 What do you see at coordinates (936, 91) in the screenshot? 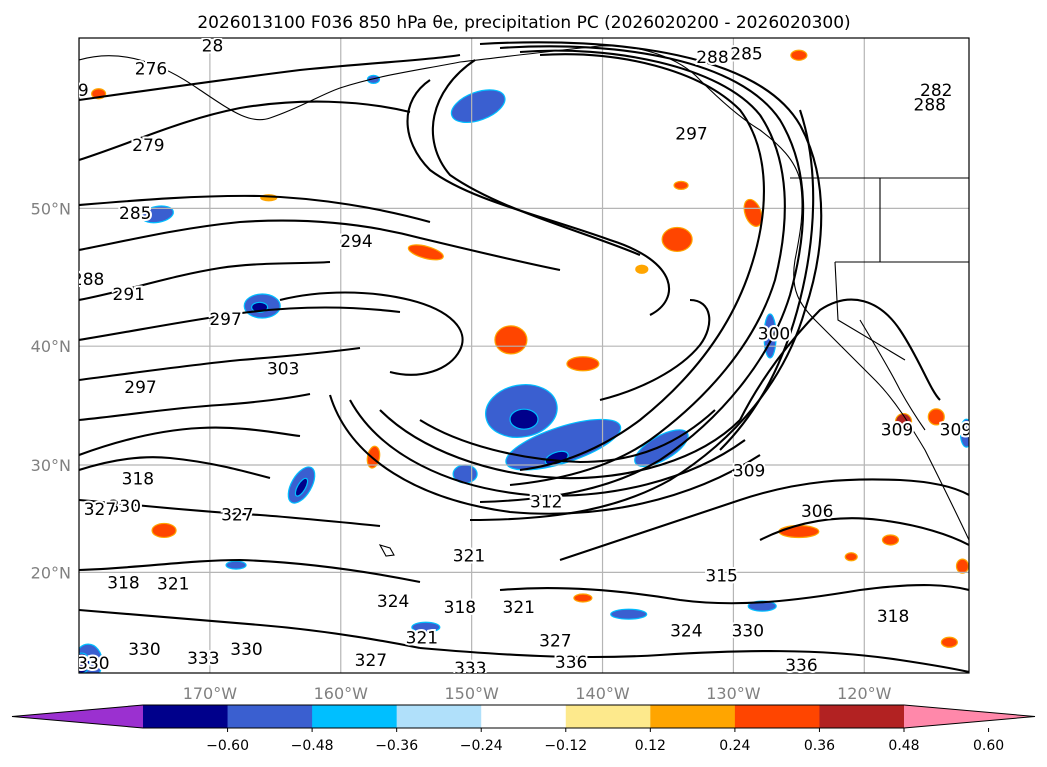
I see `contour-label: 282` at bounding box center [936, 91].